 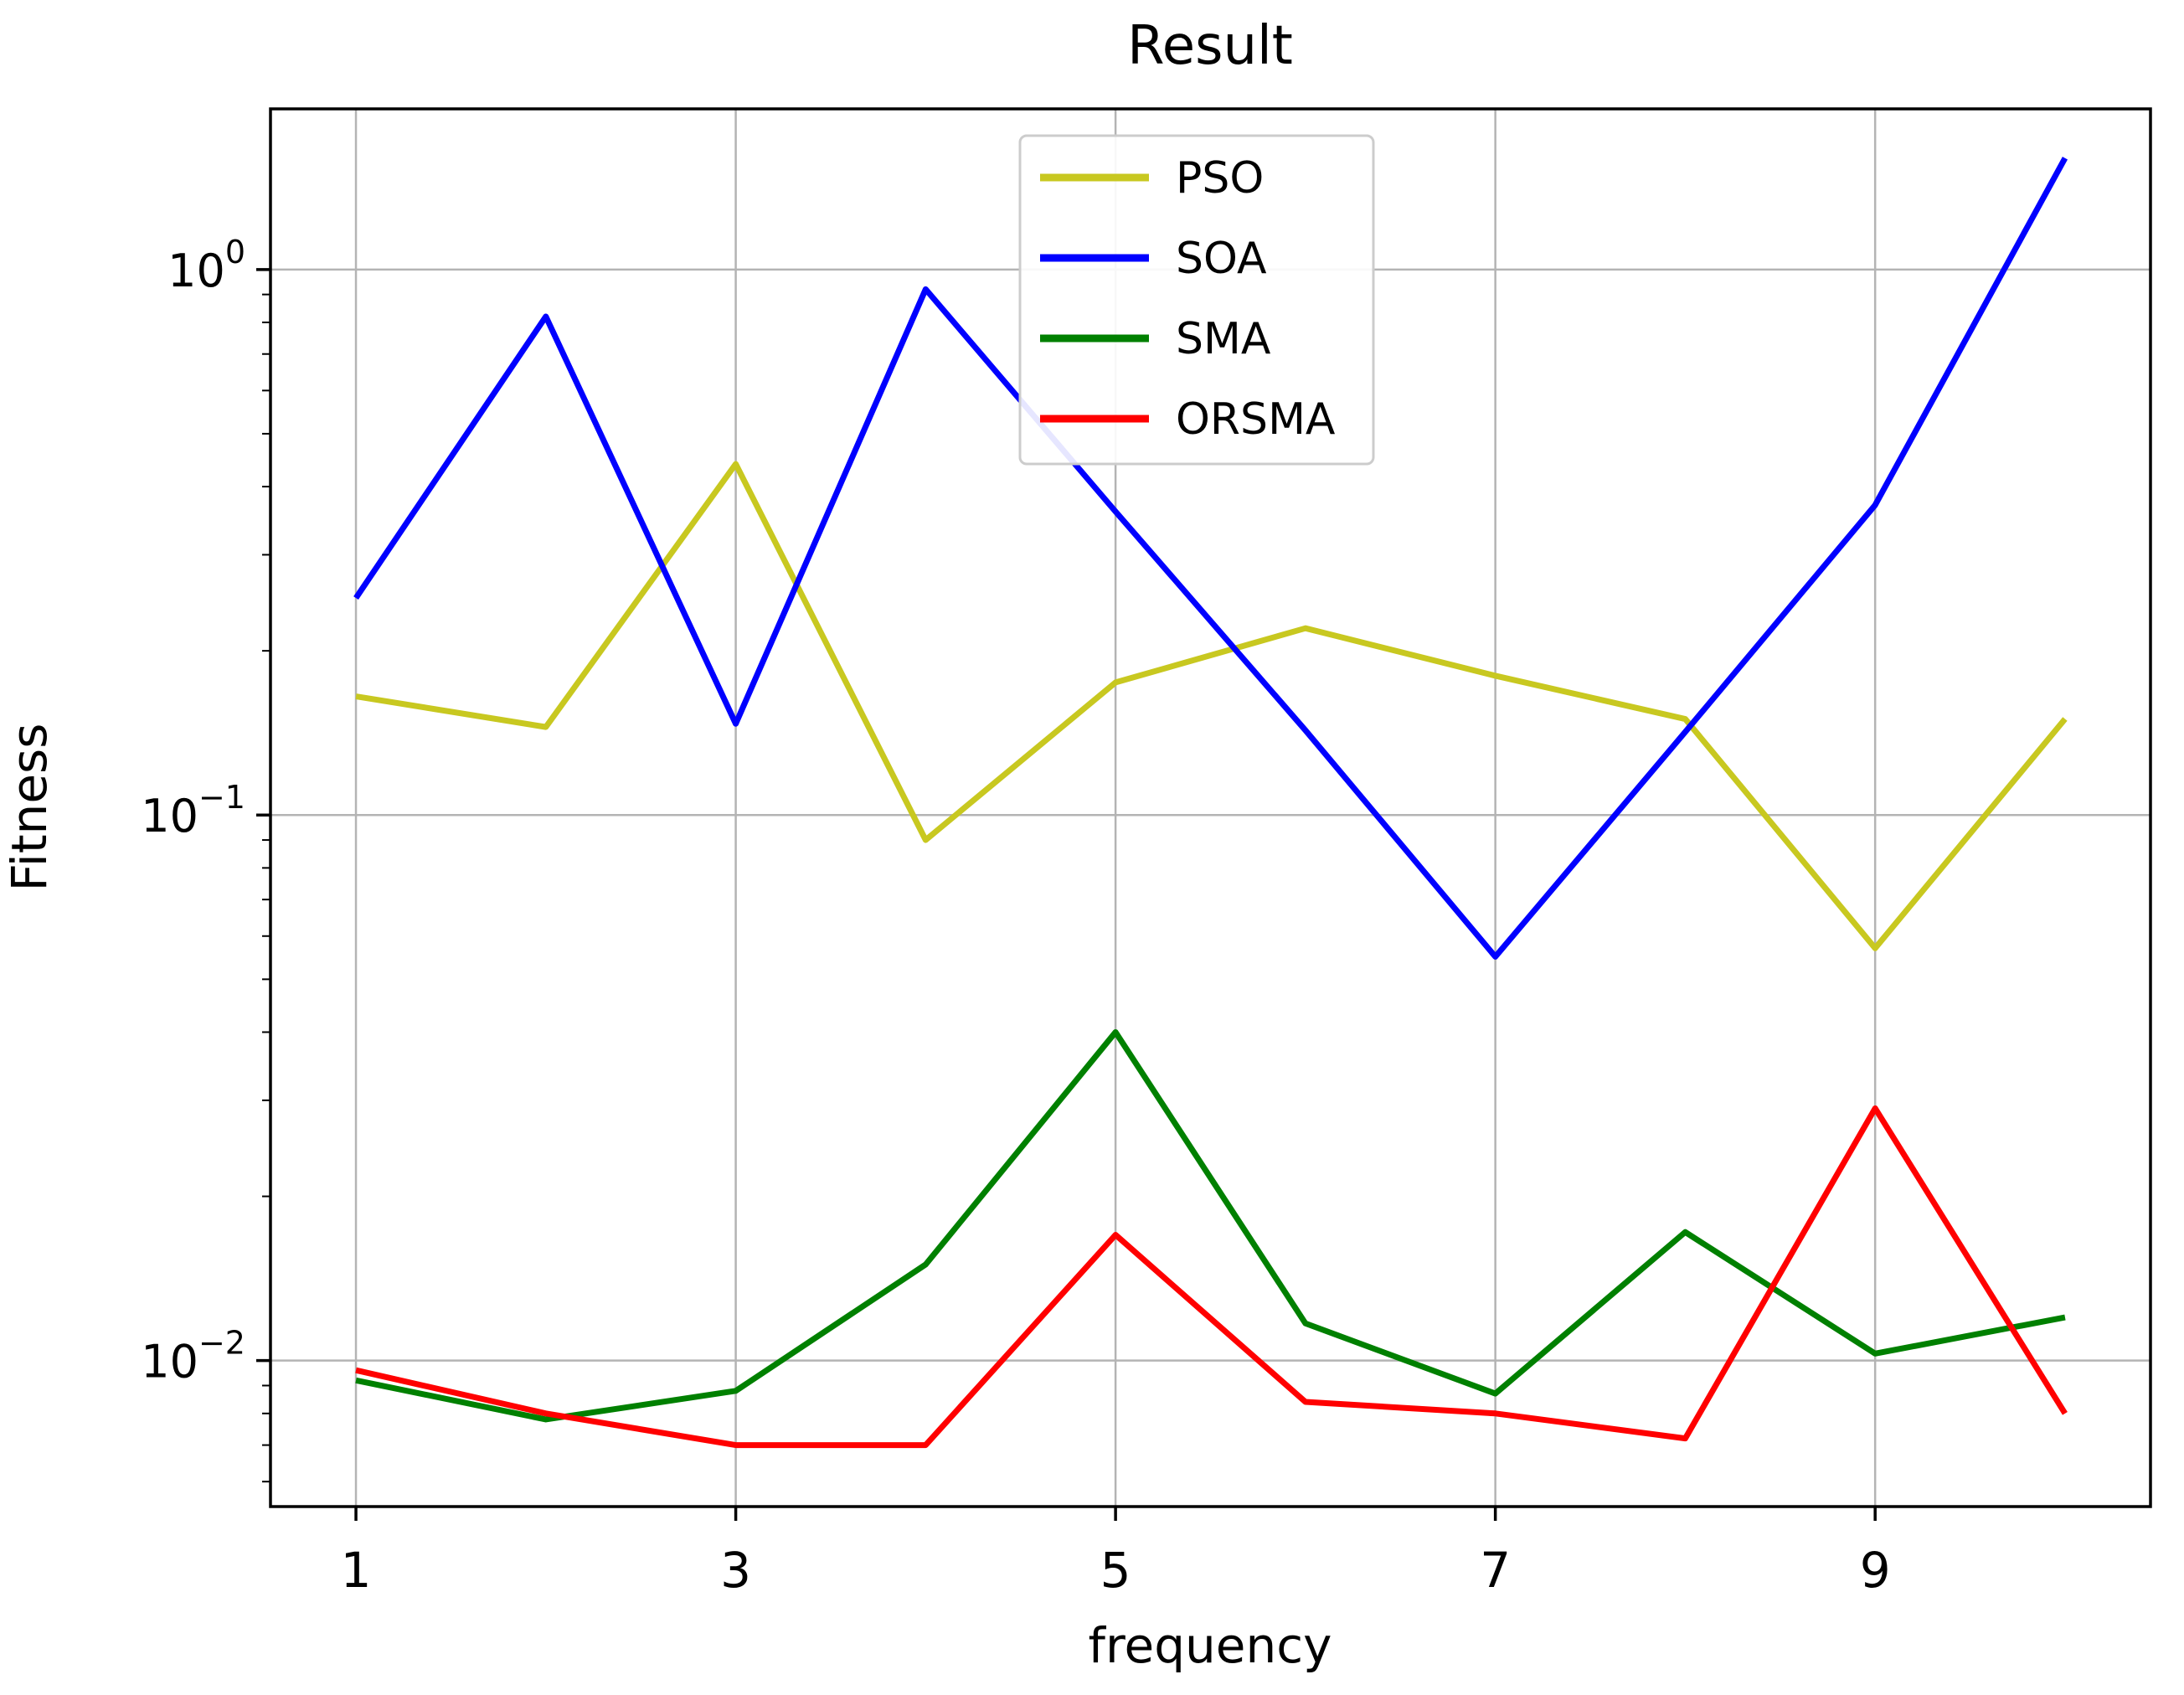 I want to click on legend-box, so click(x=1196, y=300).